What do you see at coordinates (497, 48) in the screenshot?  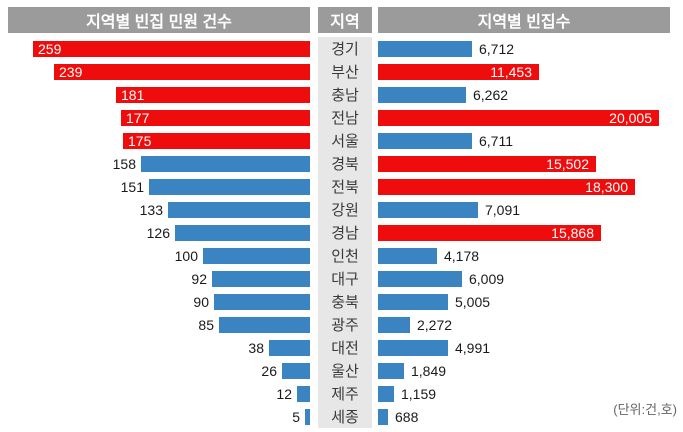 I see `vacancy-value-label: 6,712` at bounding box center [497, 48].